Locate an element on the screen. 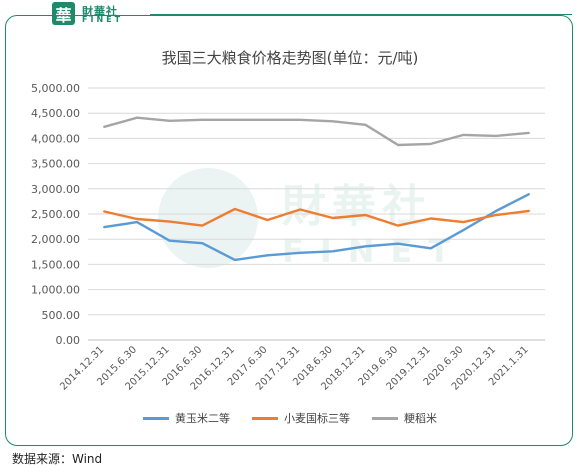 This screenshot has height=474, width=580. y-tick-label: 0.00 is located at coordinates (68, 340).